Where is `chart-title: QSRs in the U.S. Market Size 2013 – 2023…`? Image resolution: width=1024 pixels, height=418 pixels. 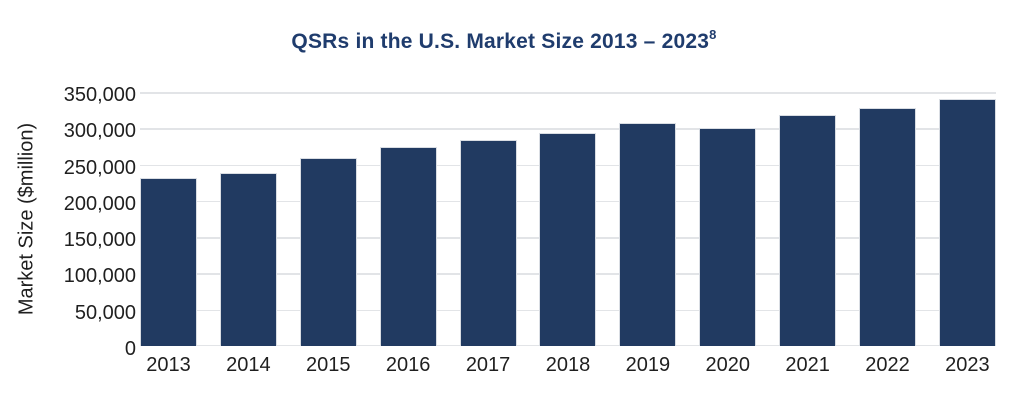
chart-title: QSRs in the U.S. Market Size 2013 – 2023… is located at coordinates (504, 40).